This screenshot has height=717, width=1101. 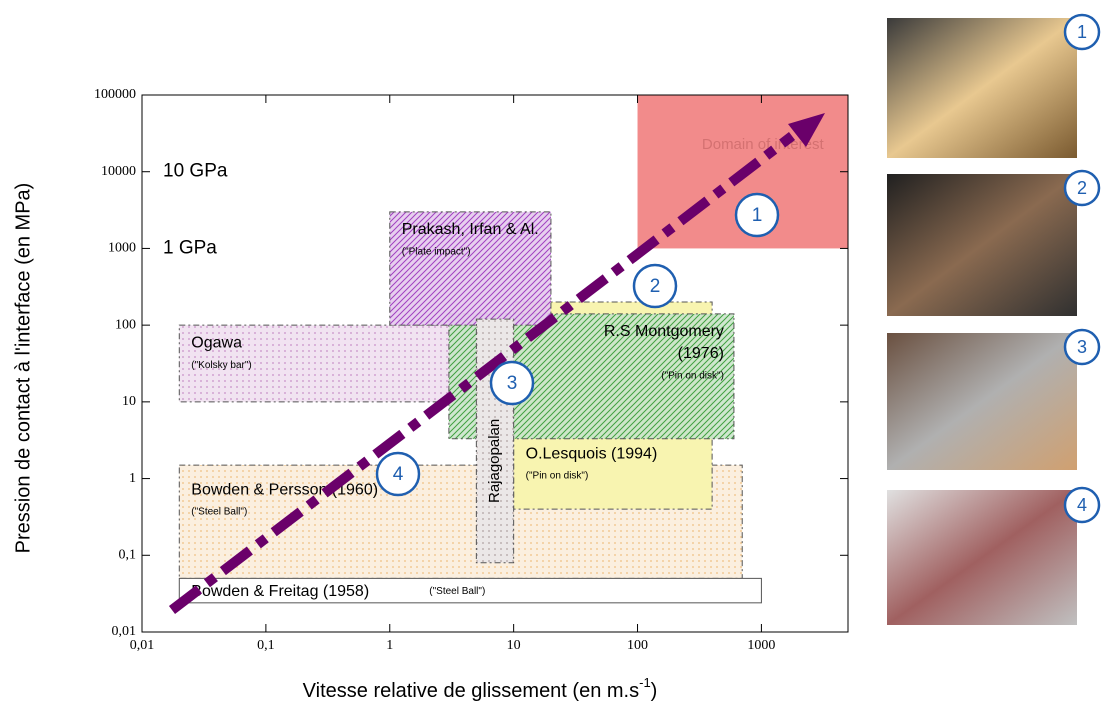 What do you see at coordinates (471, 691) in the screenshot?
I see `x-axis-label-part: Vitesse relative de glissement (en m.s` at bounding box center [471, 691].